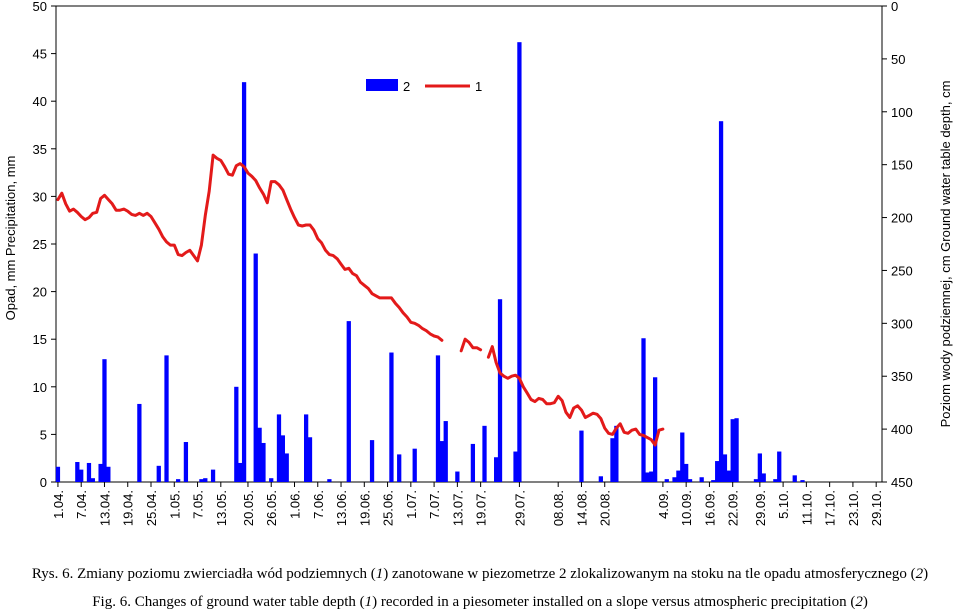 Image resolution: width=960 pixels, height=615 pixels. Describe the element at coordinates (221, 508) in the screenshot. I see `x-tick-label: 13.05.` at that location.